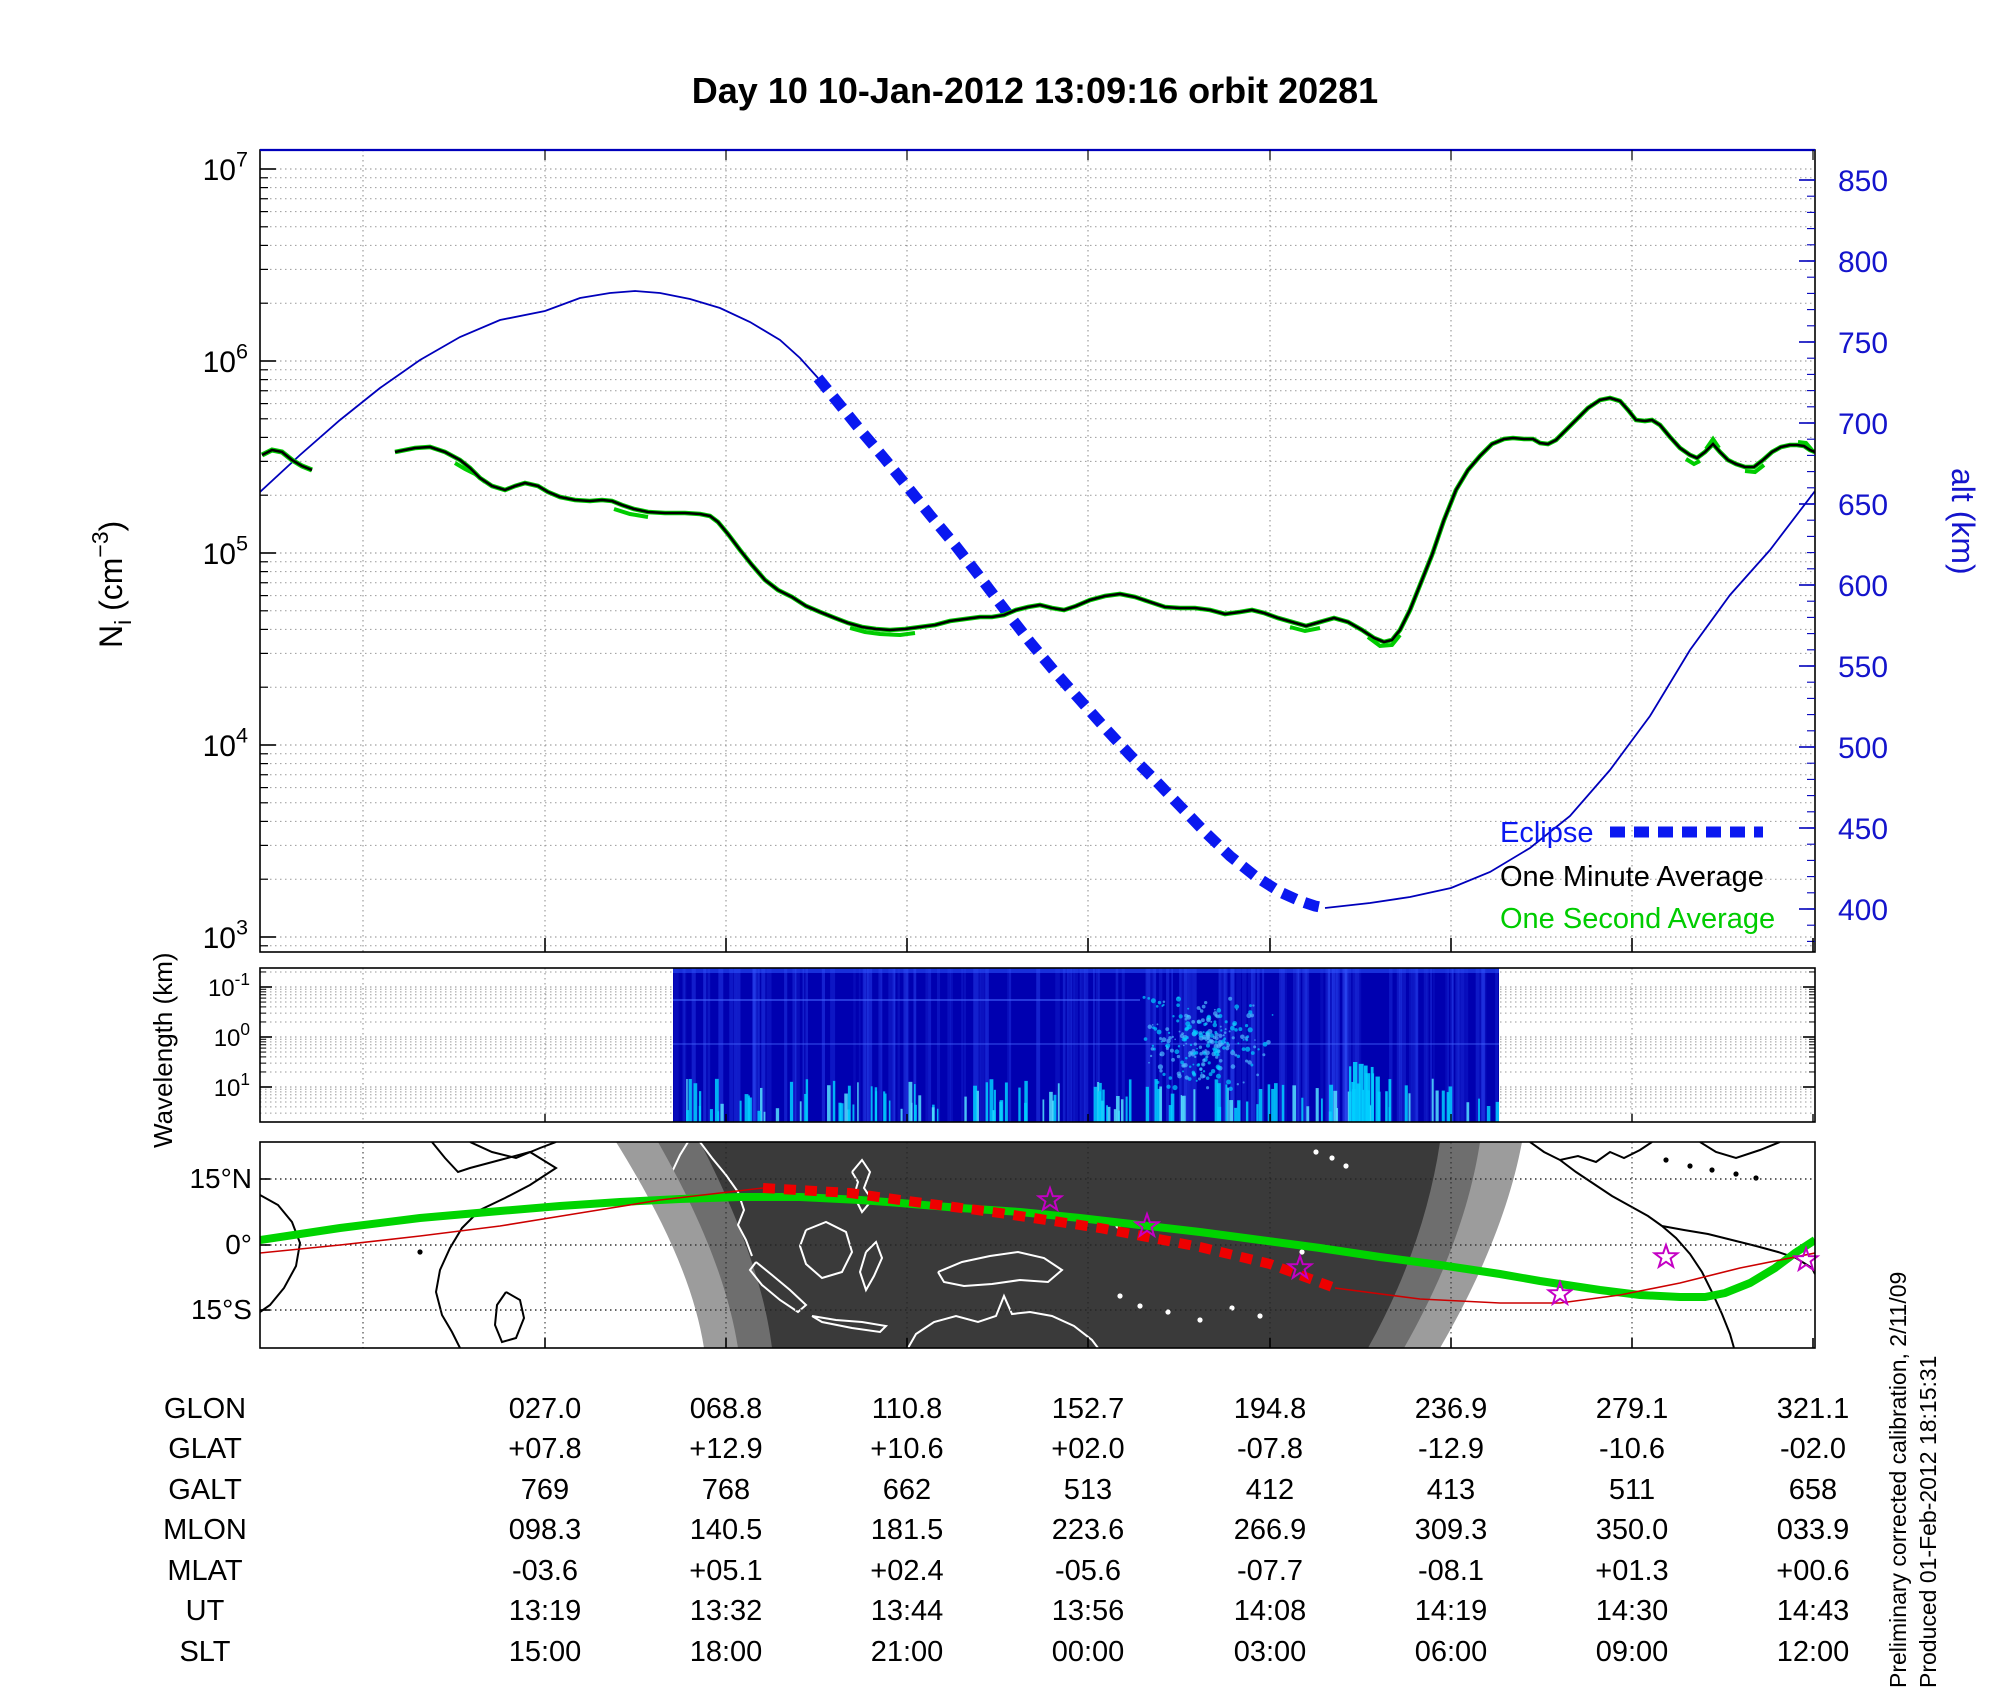  Describe the element at coordinates (205, 1611) in the screenshot. I see `table-row-label: UT` at that location.